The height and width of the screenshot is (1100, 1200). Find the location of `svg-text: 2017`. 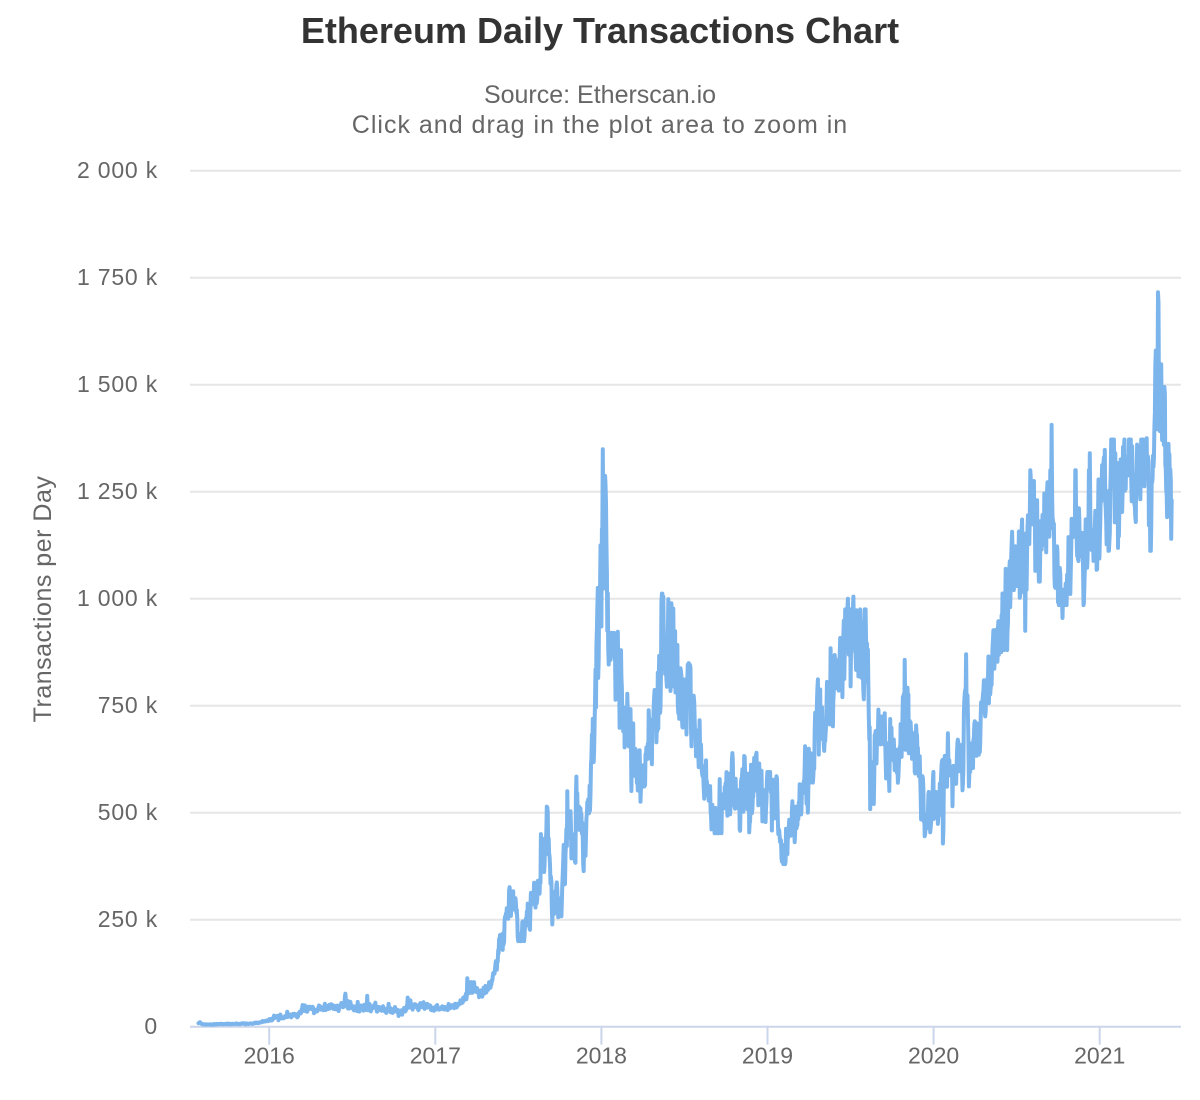

svg-text: 2017 is located at coordinates (435, 1056).